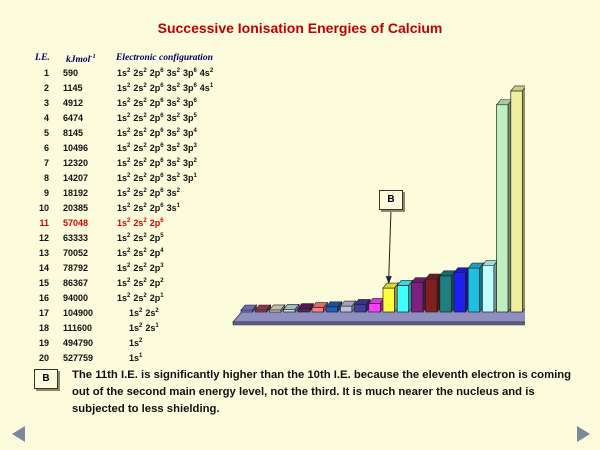 The width and height of the screenshot is (600, 450). Describe the element at coordinates (76, 148) in the screenshot. I see `ie-value: 10496` at that location.